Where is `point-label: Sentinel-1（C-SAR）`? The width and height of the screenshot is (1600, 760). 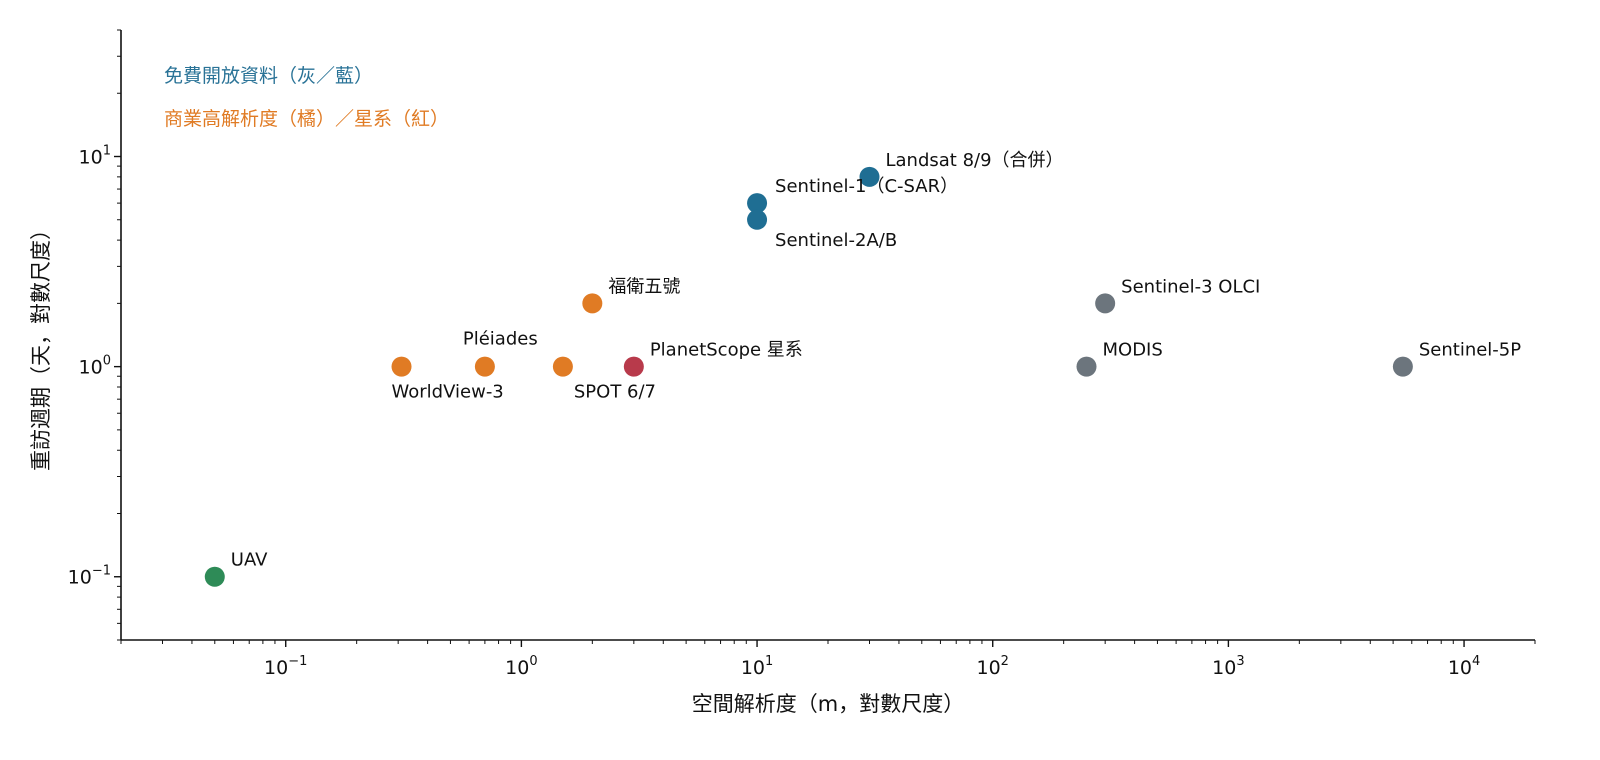
point-label: Sentinel-1（C-SAR） is located at coordinates (866, 186).